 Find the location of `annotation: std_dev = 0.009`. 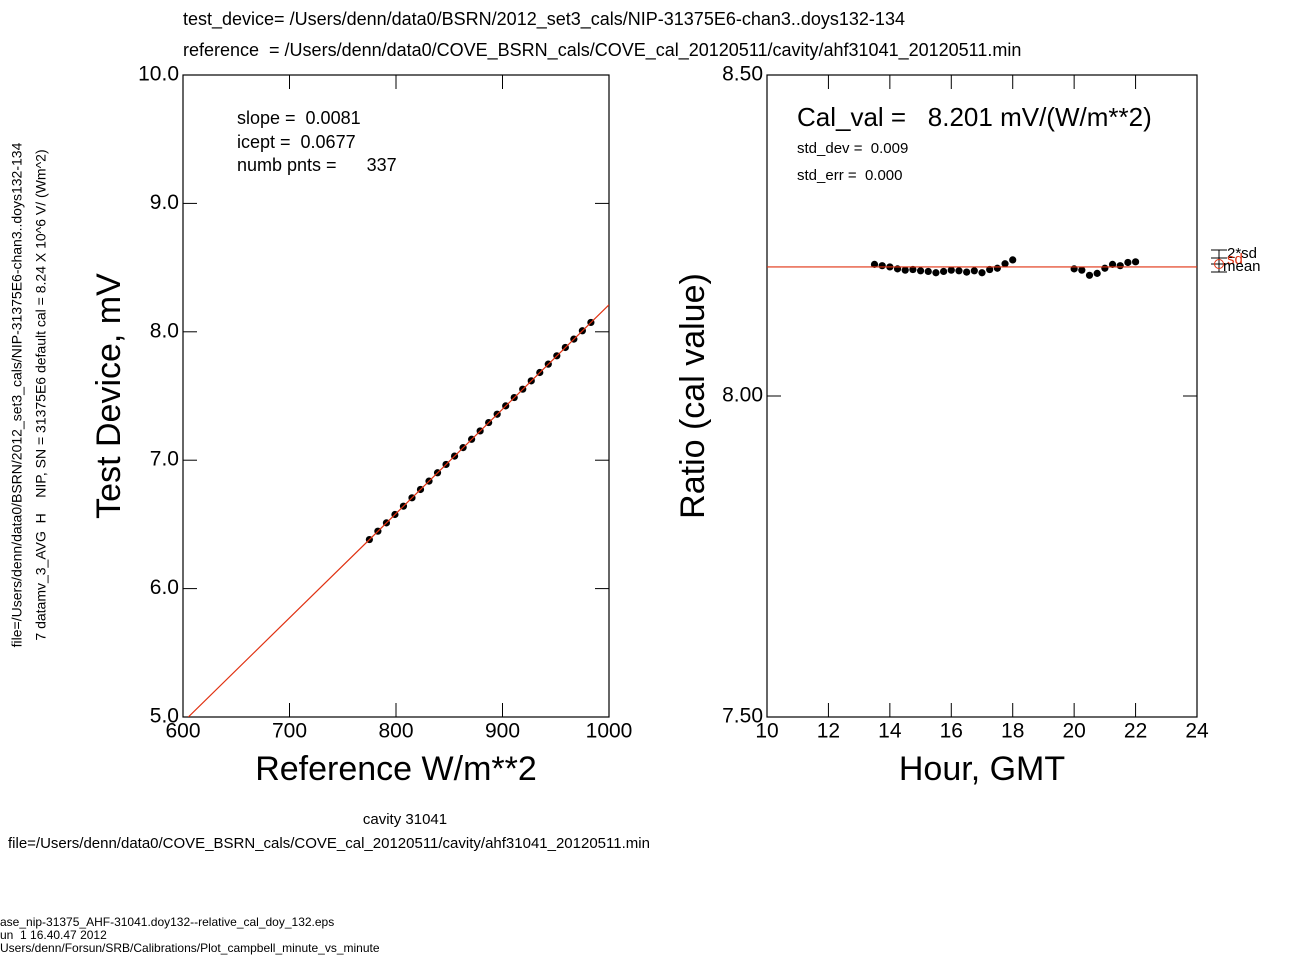

annotation: std_dev = 0.009 is located at coordinates (852, 148).